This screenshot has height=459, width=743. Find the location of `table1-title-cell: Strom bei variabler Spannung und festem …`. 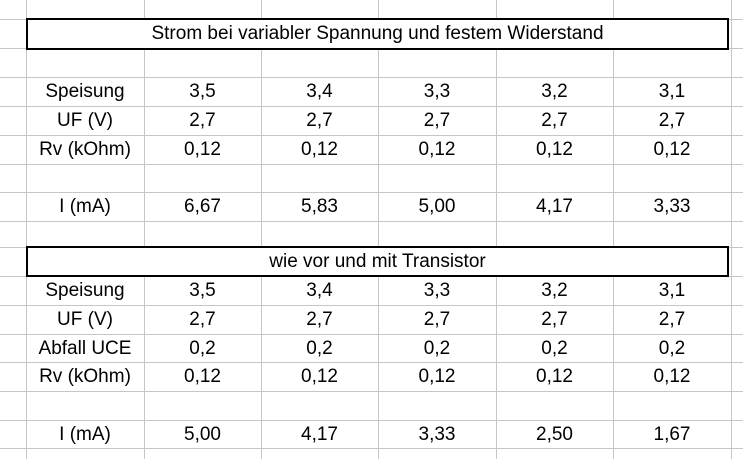

table1-title-cell: Strom bei variabler Spannung und festem … is located at coordinates (377, 34).